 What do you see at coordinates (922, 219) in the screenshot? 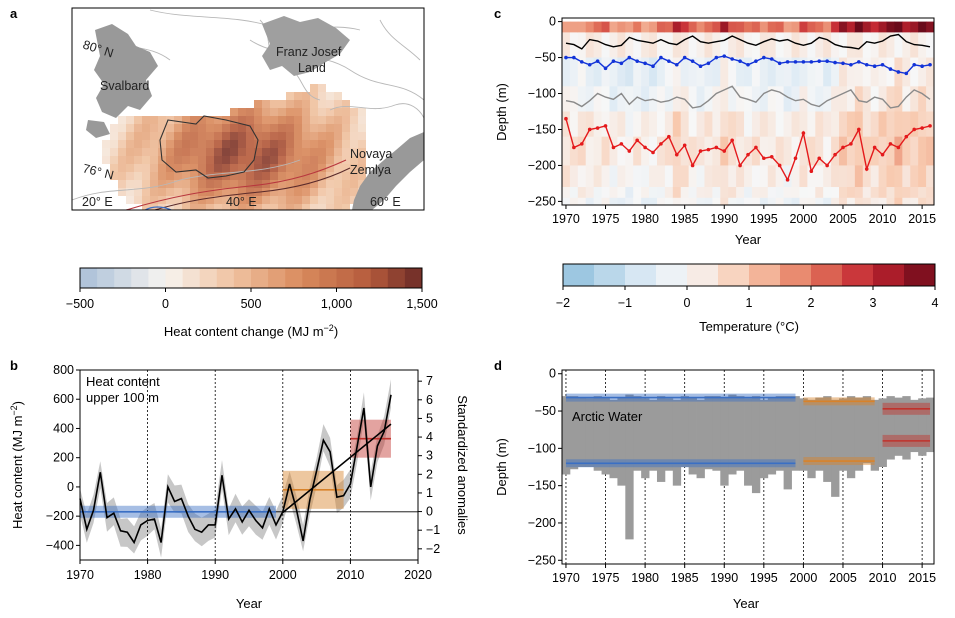
I see `c-xtick-label: 2015` at bounding box center [922, 219].